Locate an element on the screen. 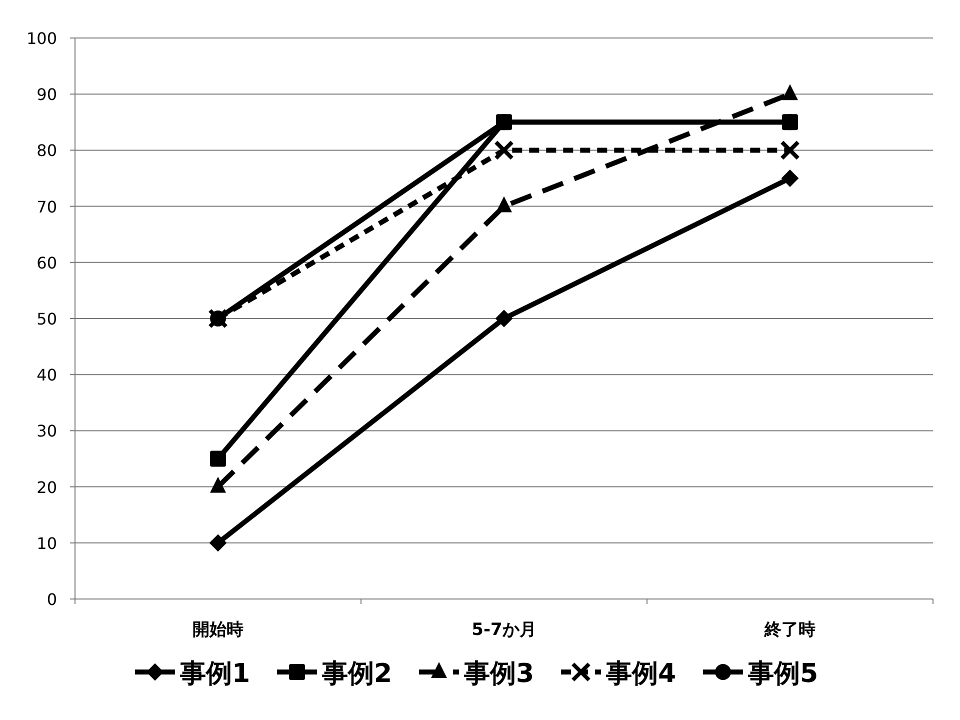  x-tick-label: 終了時 is located at coordinates (790, 630).